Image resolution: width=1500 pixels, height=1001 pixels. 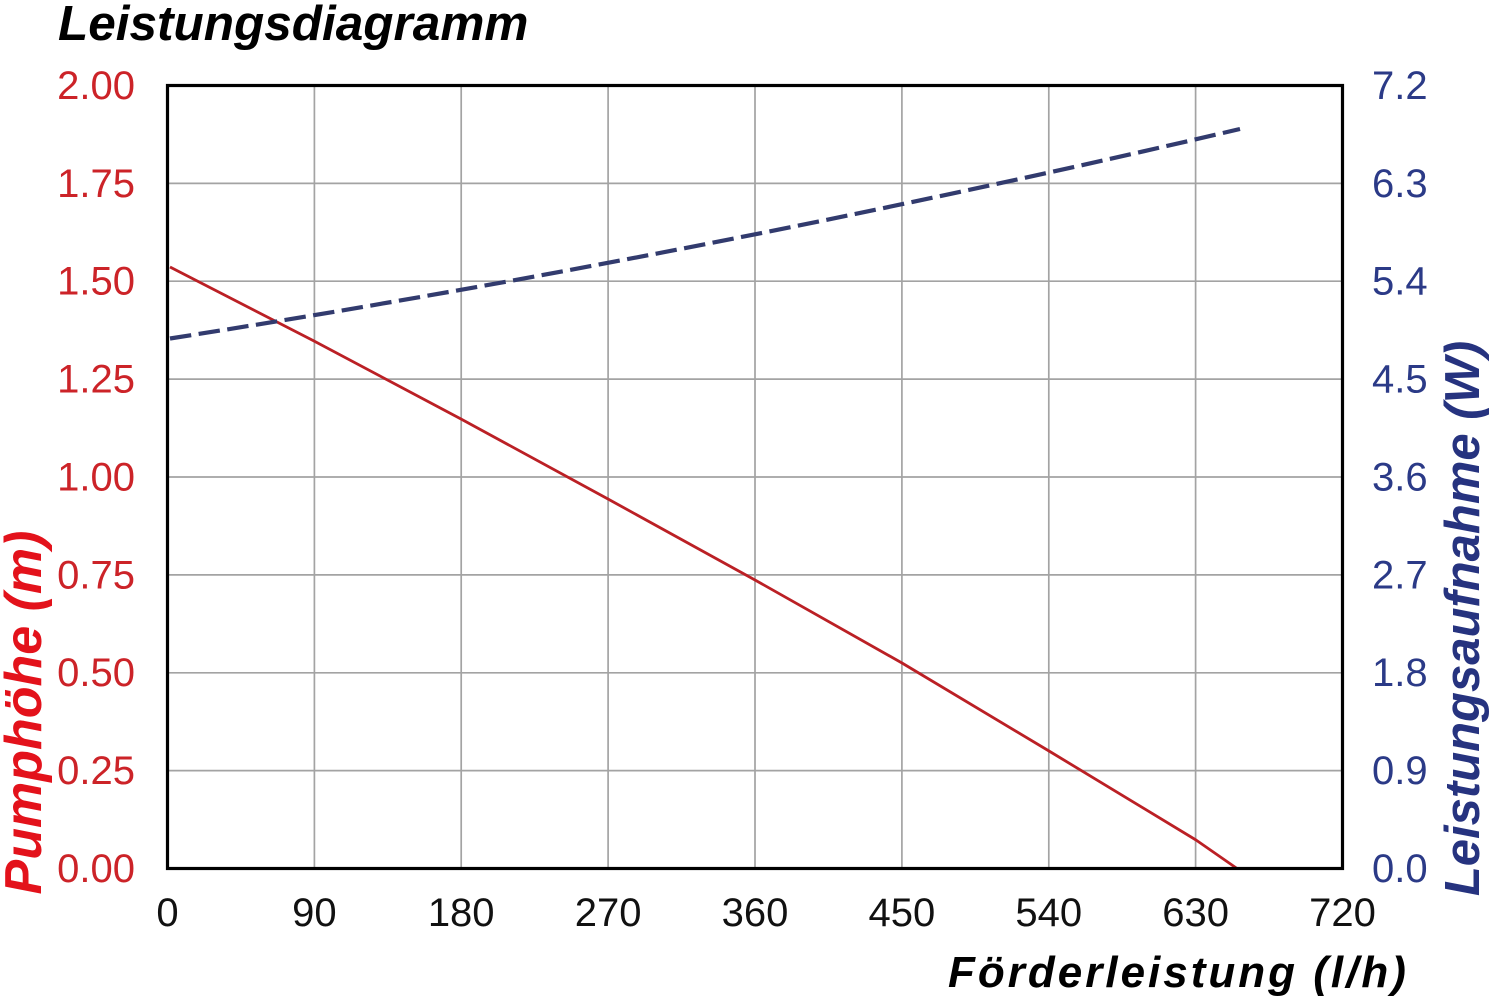 What do you see at coordinates (96, 575) in the screenshot?
I see `svg-text: 0.75` at bounding box center [96, 575].